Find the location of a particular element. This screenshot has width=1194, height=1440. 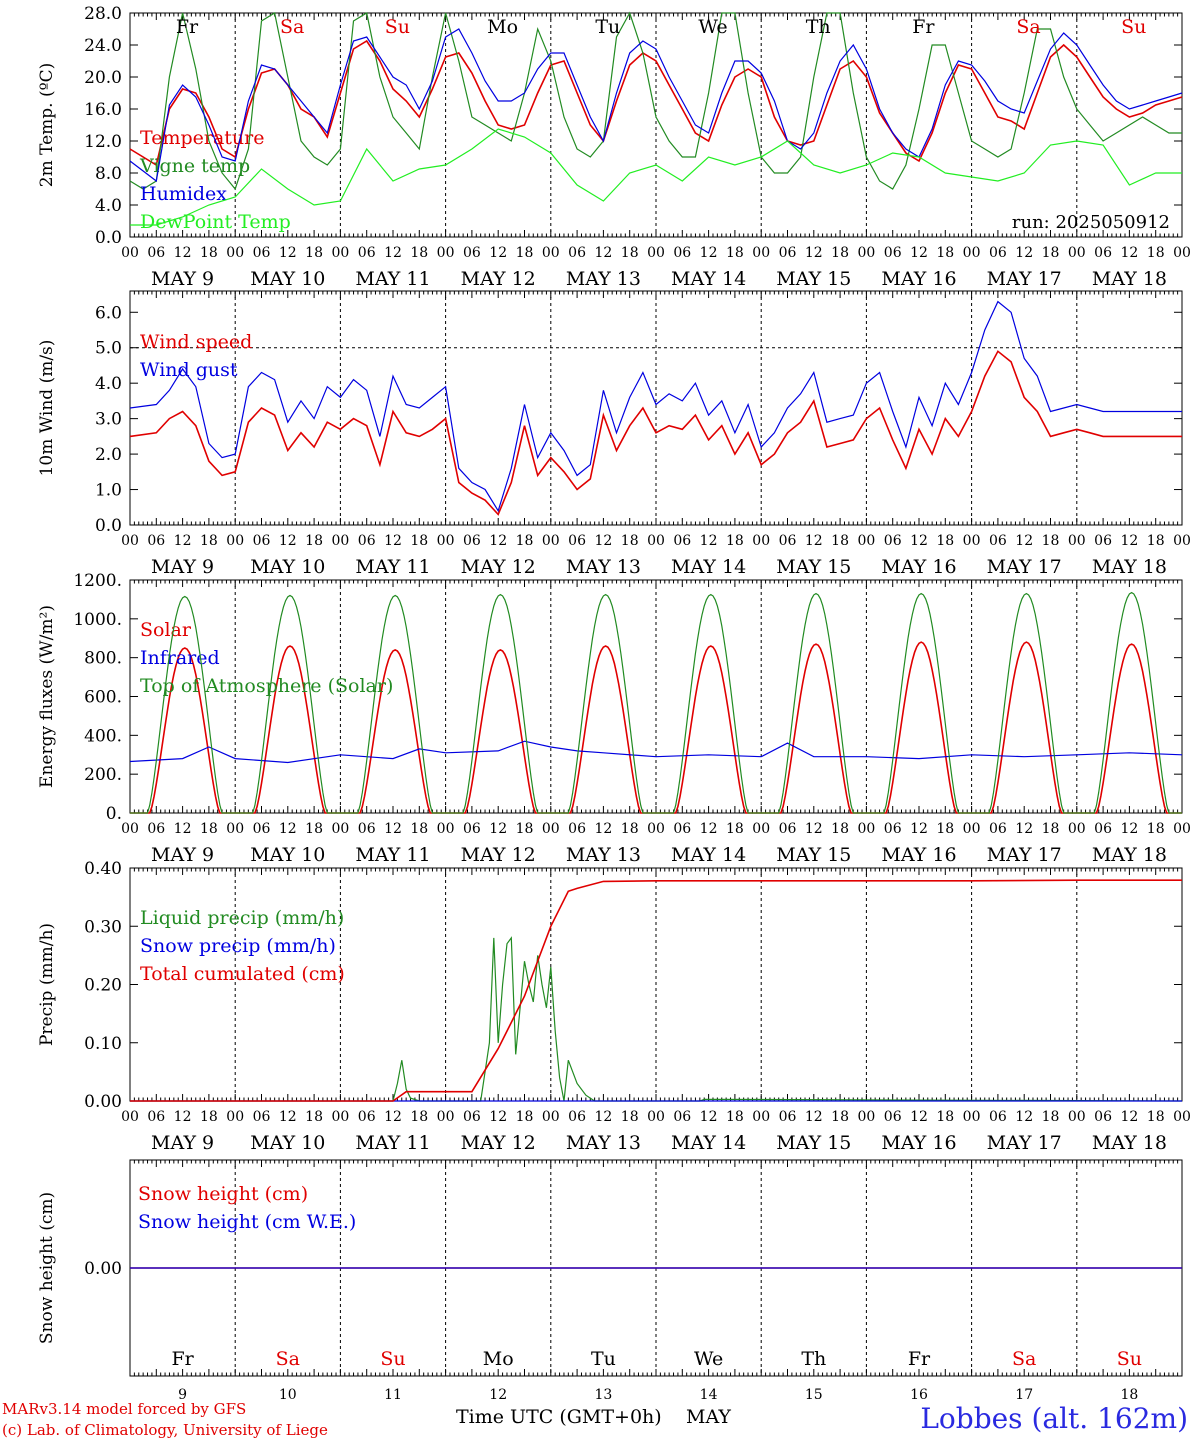

series-line-liquid-precip-mm-h- is located at coordinates (656, 1019).